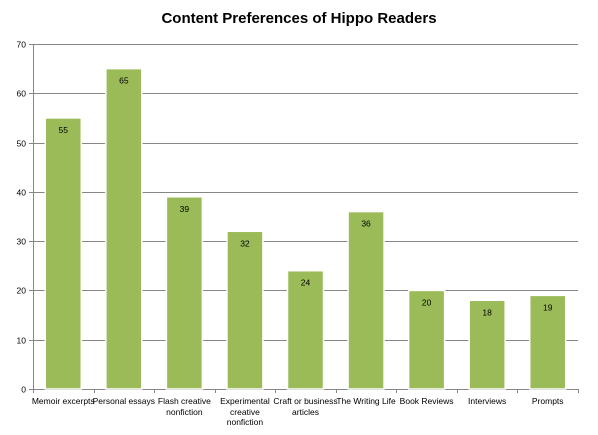 The width and height of the screenshot is (598, 435). What do you see at coordinates (22, 193) in the screenshot?
I see `y-tick-label: 40` at bounding box center [22, 193].